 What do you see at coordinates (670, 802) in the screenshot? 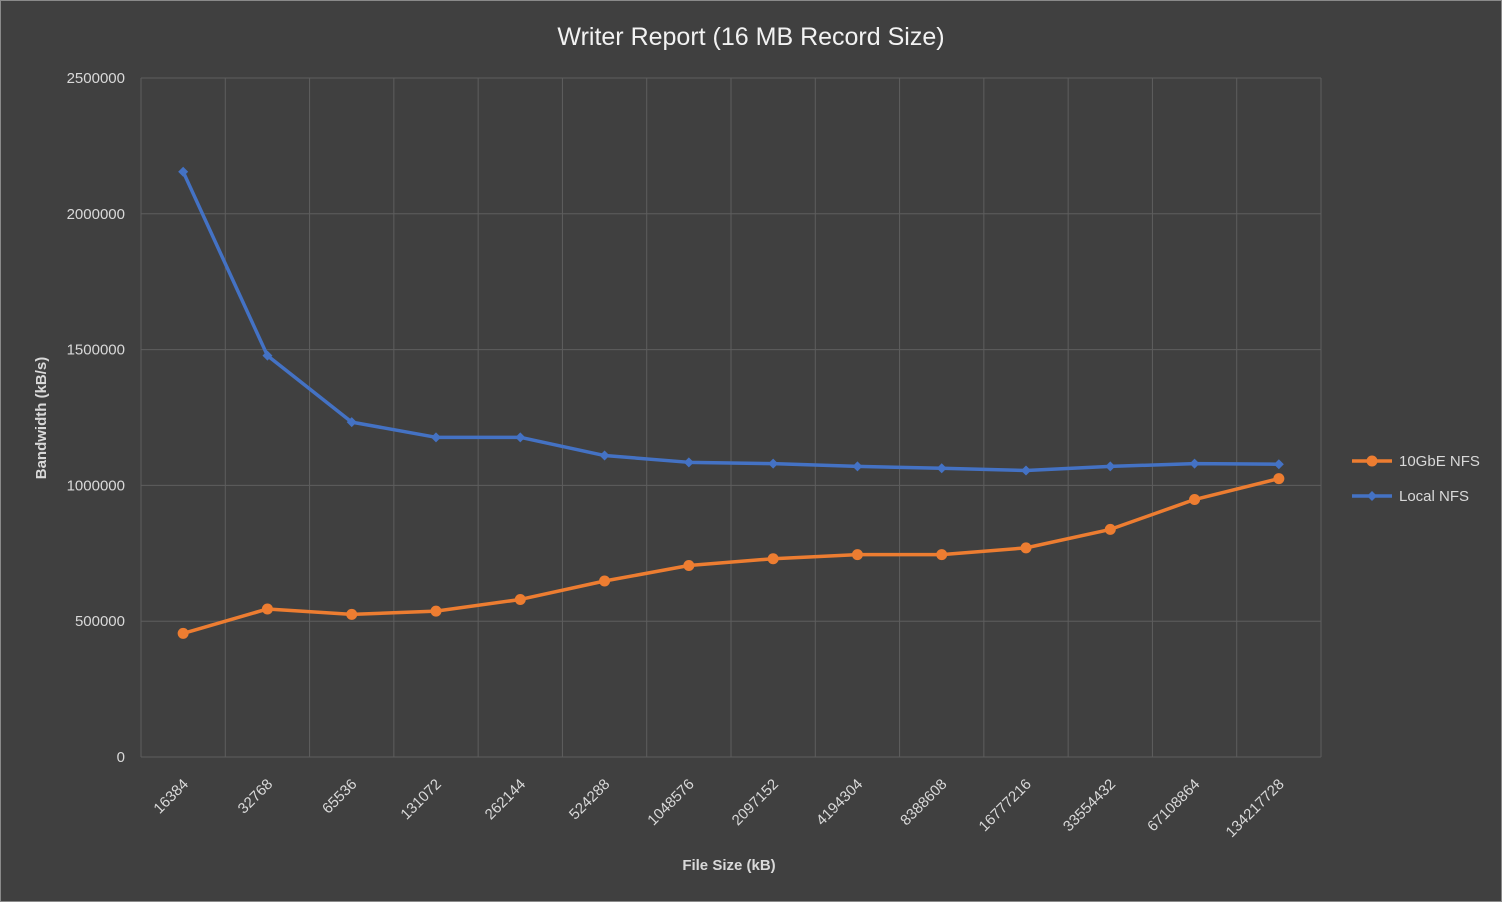
I see `x-tick-label: 1048576` at bounding box center [670, 802].